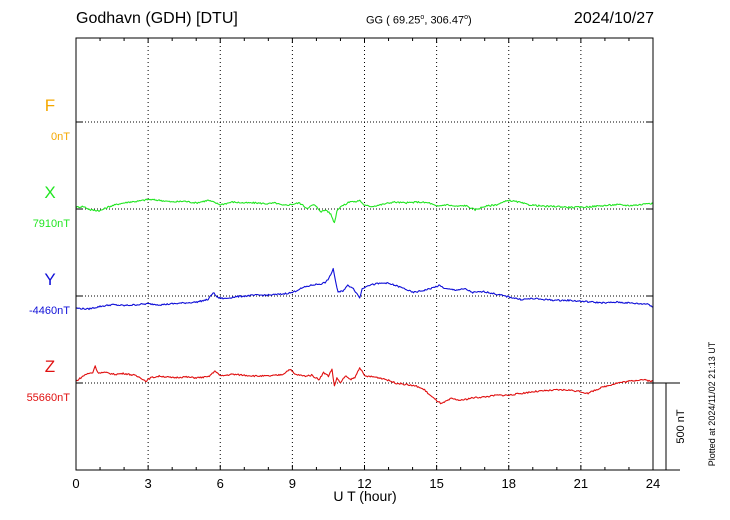  Describe the element at coordinates (364, 289) in the screenshot. I see `series-line-y` at that location.